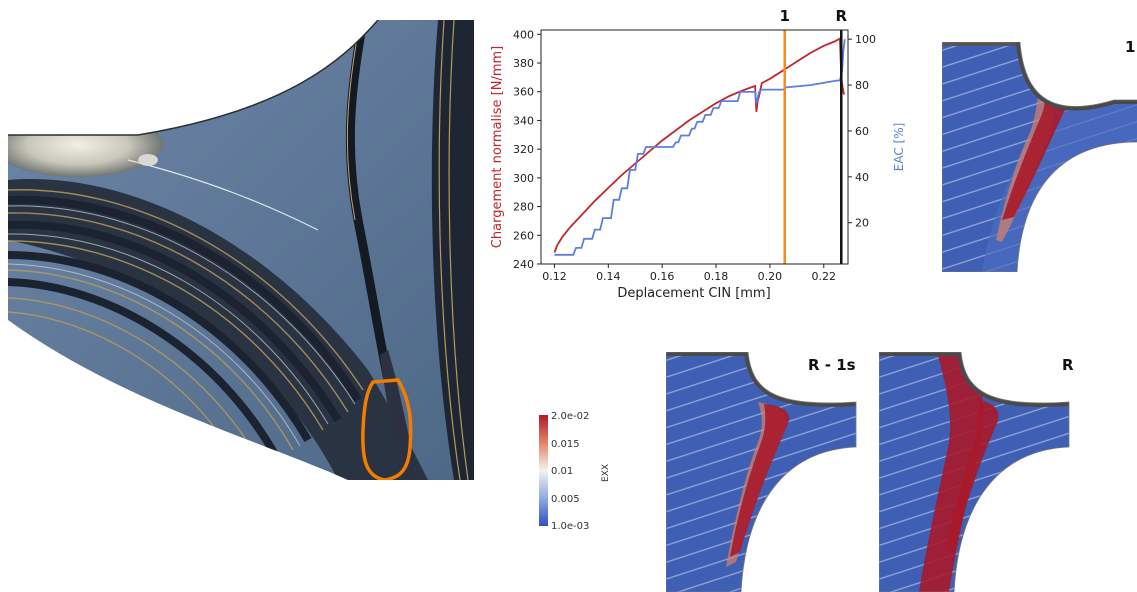  What do you see at coordinates (523, 178) in the screenshot?
I see `y-left-tick-label: 300` at bounding box center [523, 178].